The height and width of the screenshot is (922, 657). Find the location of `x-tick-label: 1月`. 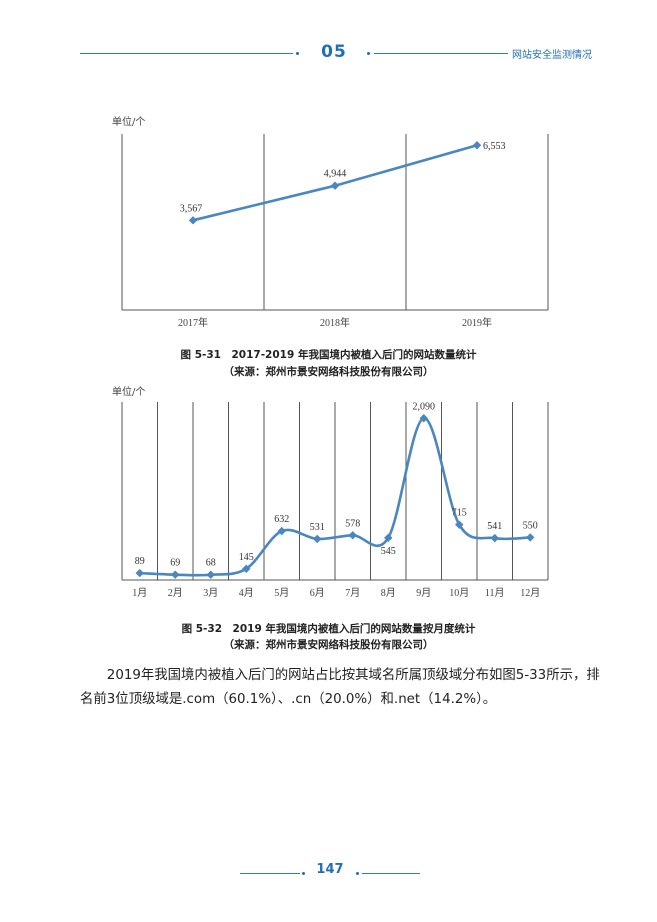

x-tick-label: 1月 is located at coordinates (139, 593).